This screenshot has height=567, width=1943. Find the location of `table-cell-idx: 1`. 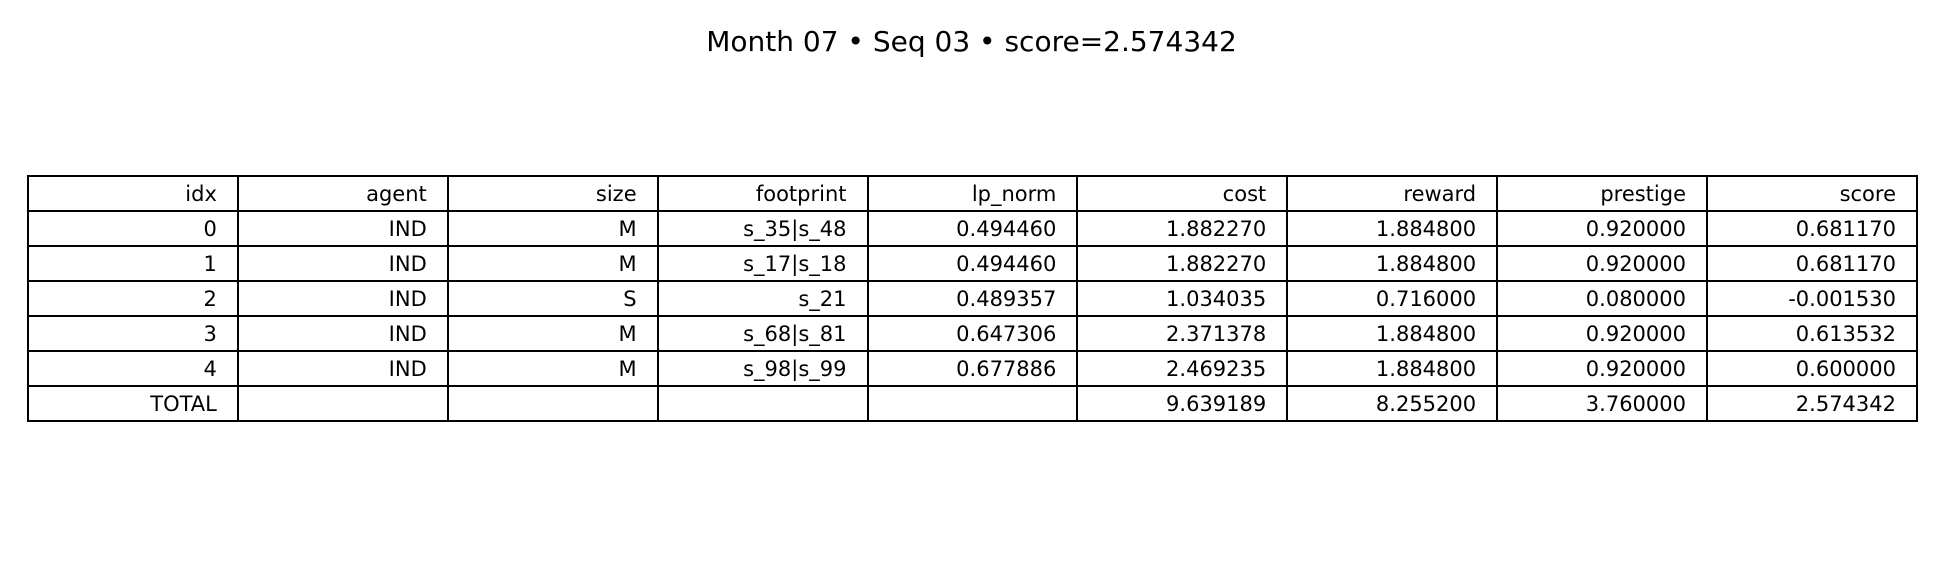

table-cell-idx: 1 is located at coordinates (133, 263).